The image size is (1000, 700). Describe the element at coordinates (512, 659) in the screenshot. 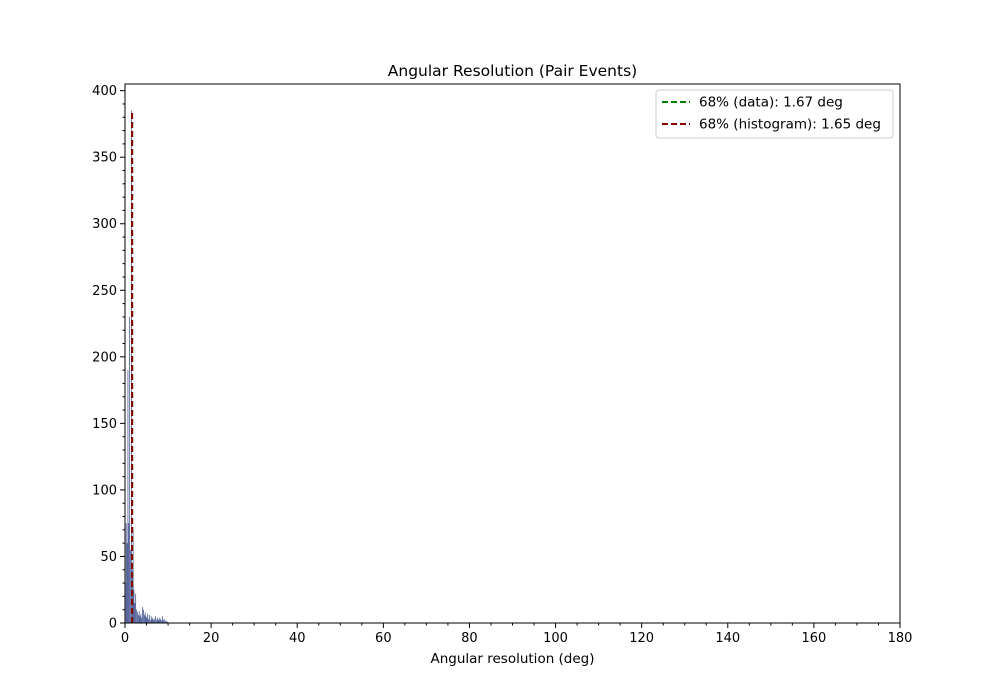

I see `x-axis-label: Angular resolution (deg)` at that location.